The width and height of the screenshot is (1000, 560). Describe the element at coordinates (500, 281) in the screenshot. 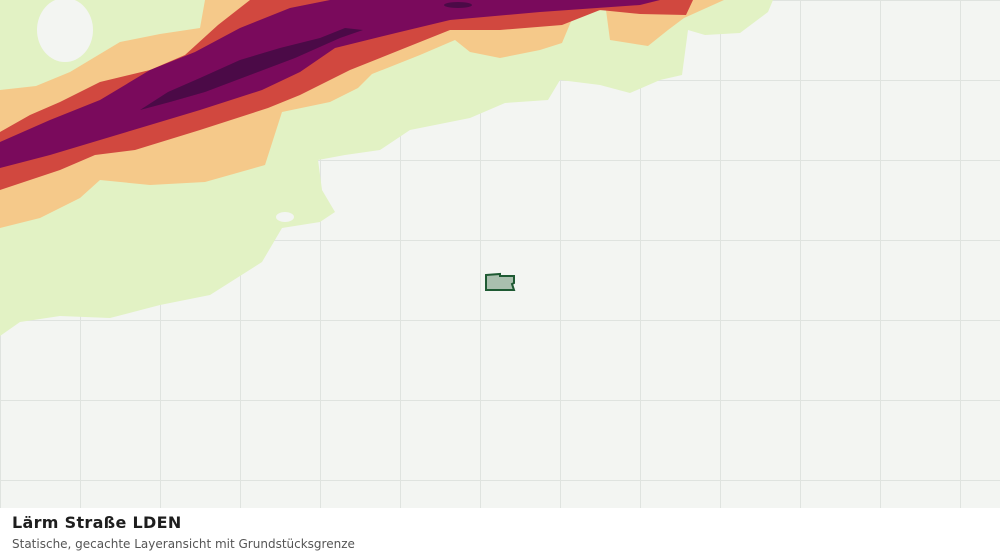

I see `parcel-boundary` at that location.